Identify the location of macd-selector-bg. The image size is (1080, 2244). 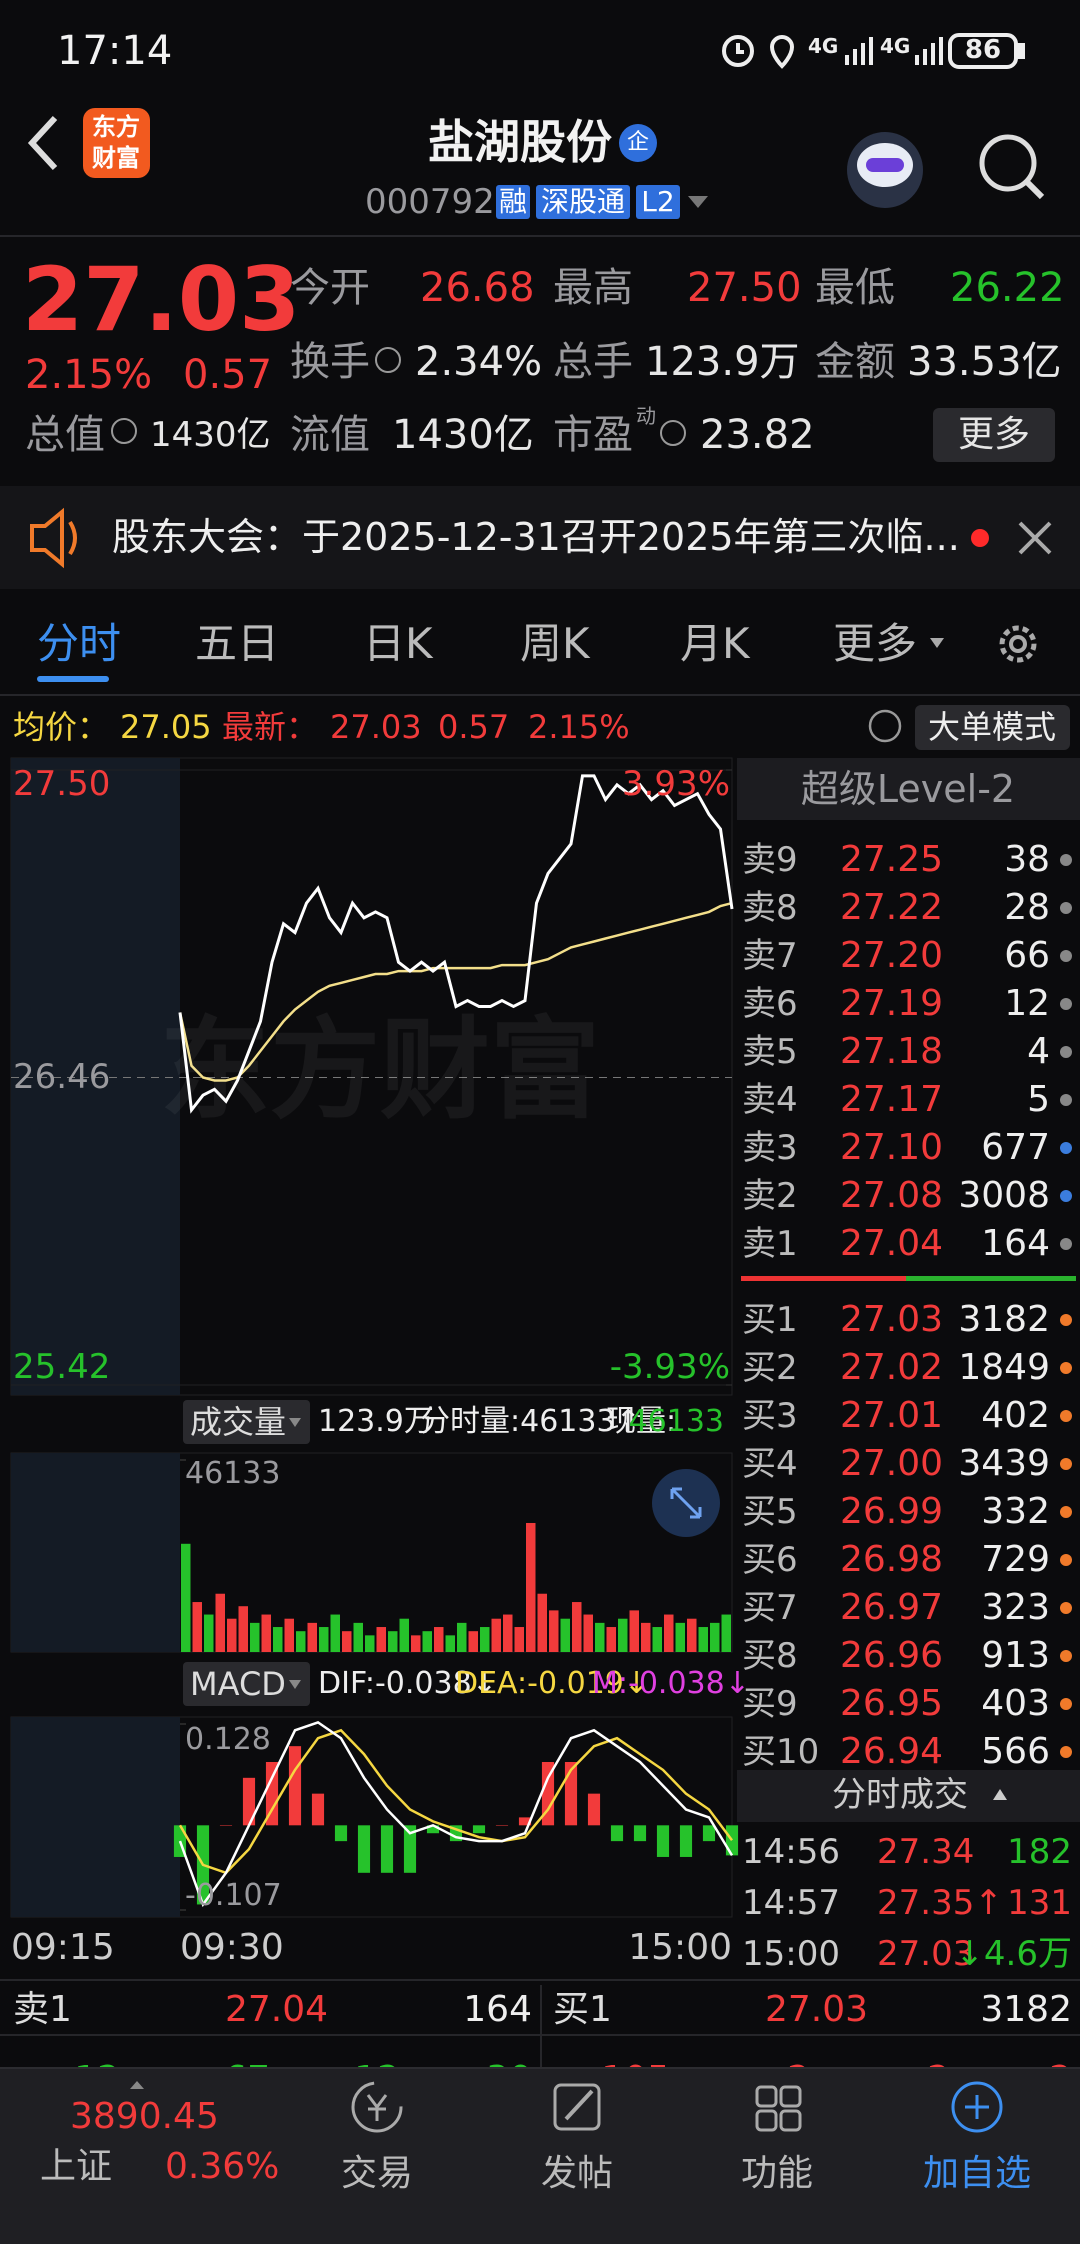
(246, 1684).